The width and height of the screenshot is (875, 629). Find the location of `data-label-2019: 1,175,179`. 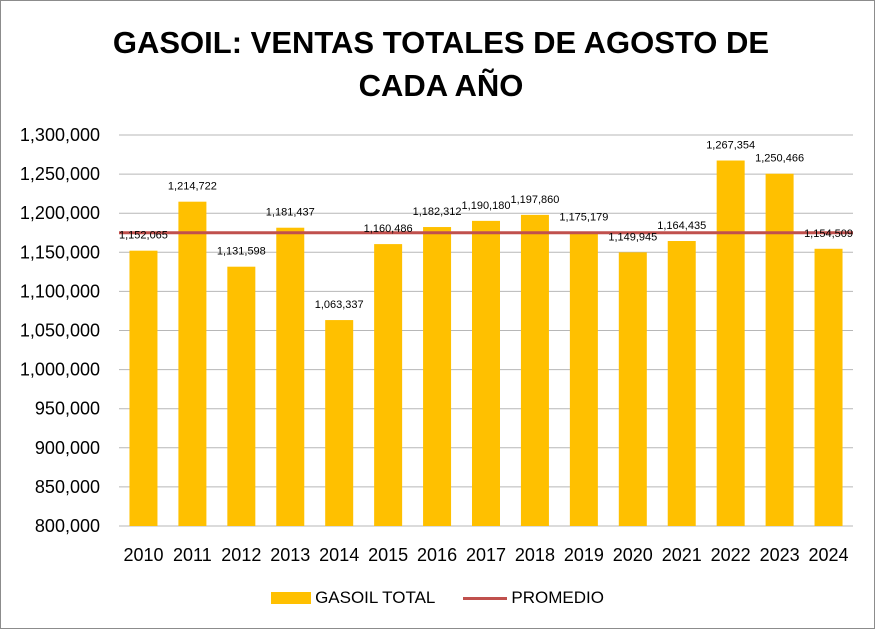

data-label-2019: 1,175,179 is located at coordinates (583, 218).